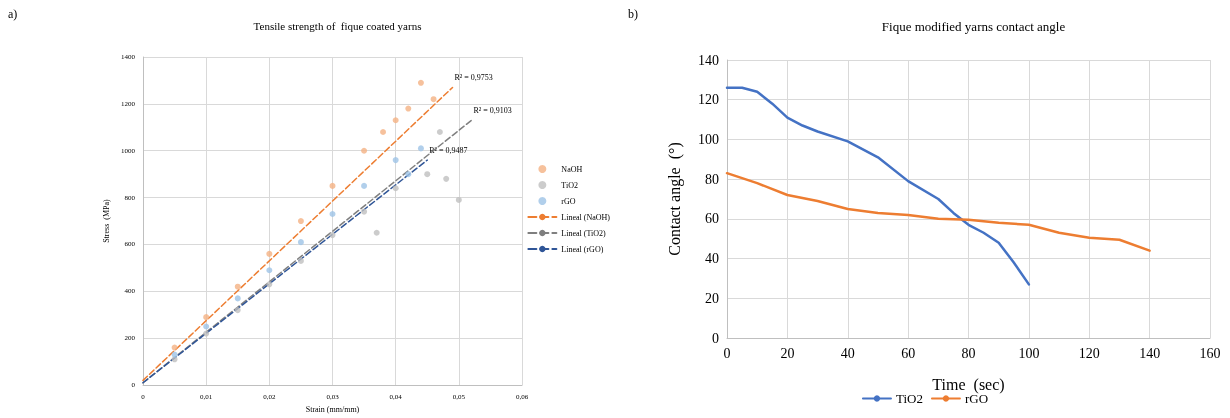 The width and height of the screenshot is (1230, 418). I want to click on x-tick-label: 60, so click(908, 353).